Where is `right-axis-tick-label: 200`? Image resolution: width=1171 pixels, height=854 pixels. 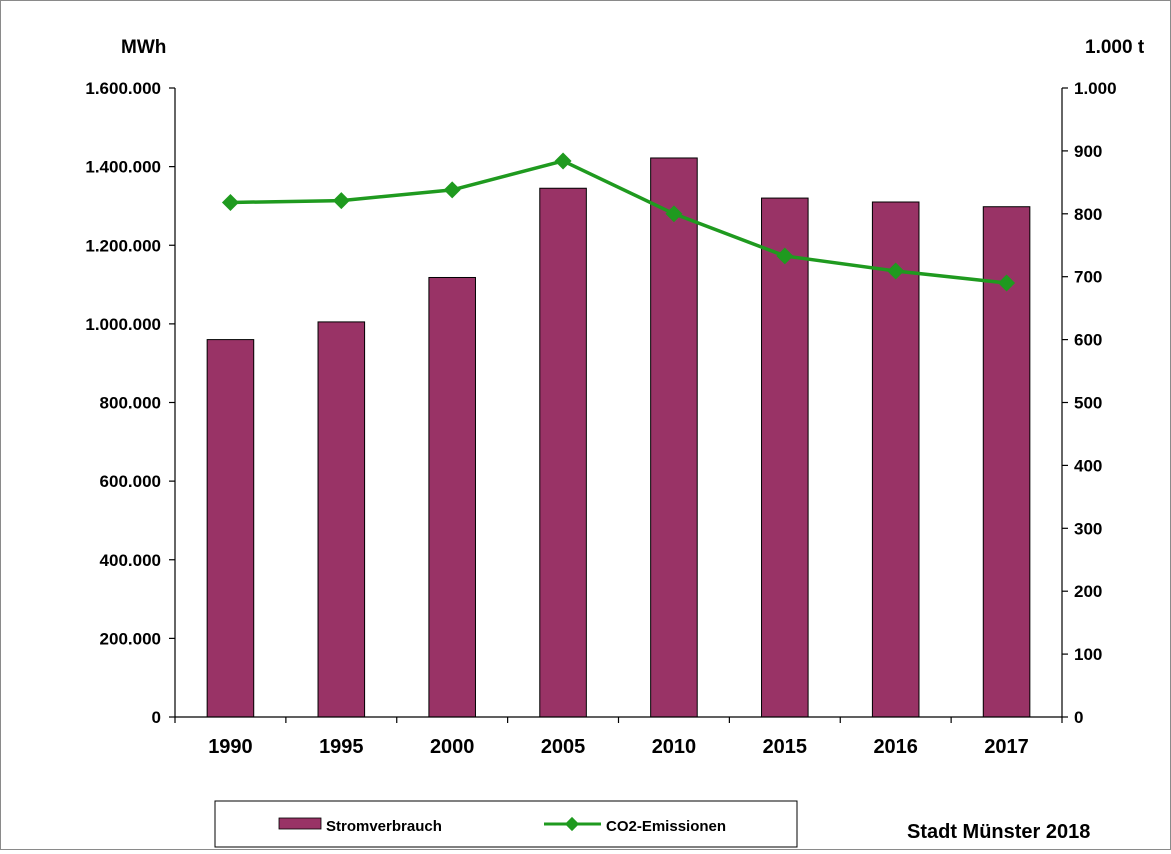
right-axis-tick-label: 200 is located at coordinates (1088, 591).